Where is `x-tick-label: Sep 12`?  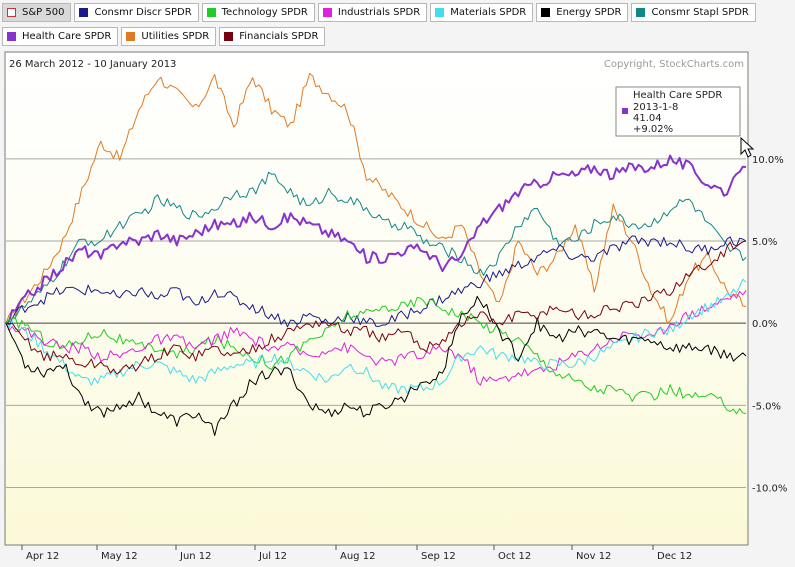
x-tick-label: Sep 12 is located at coordinates (438, 556).